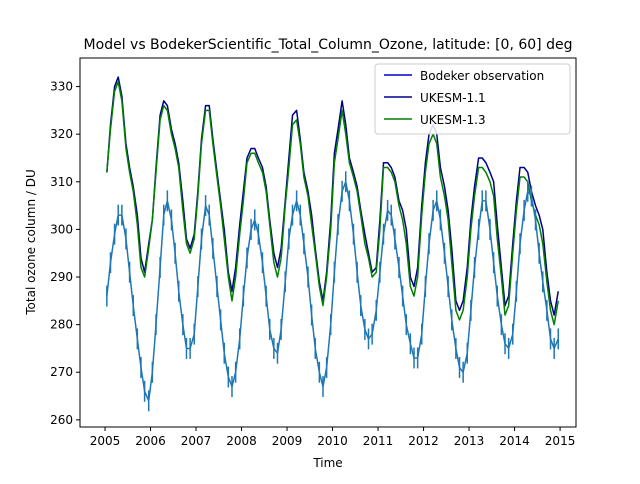 This screenshot has height=484, width=640. I want to click on x-tick-label: 2015, so click(560, 441).